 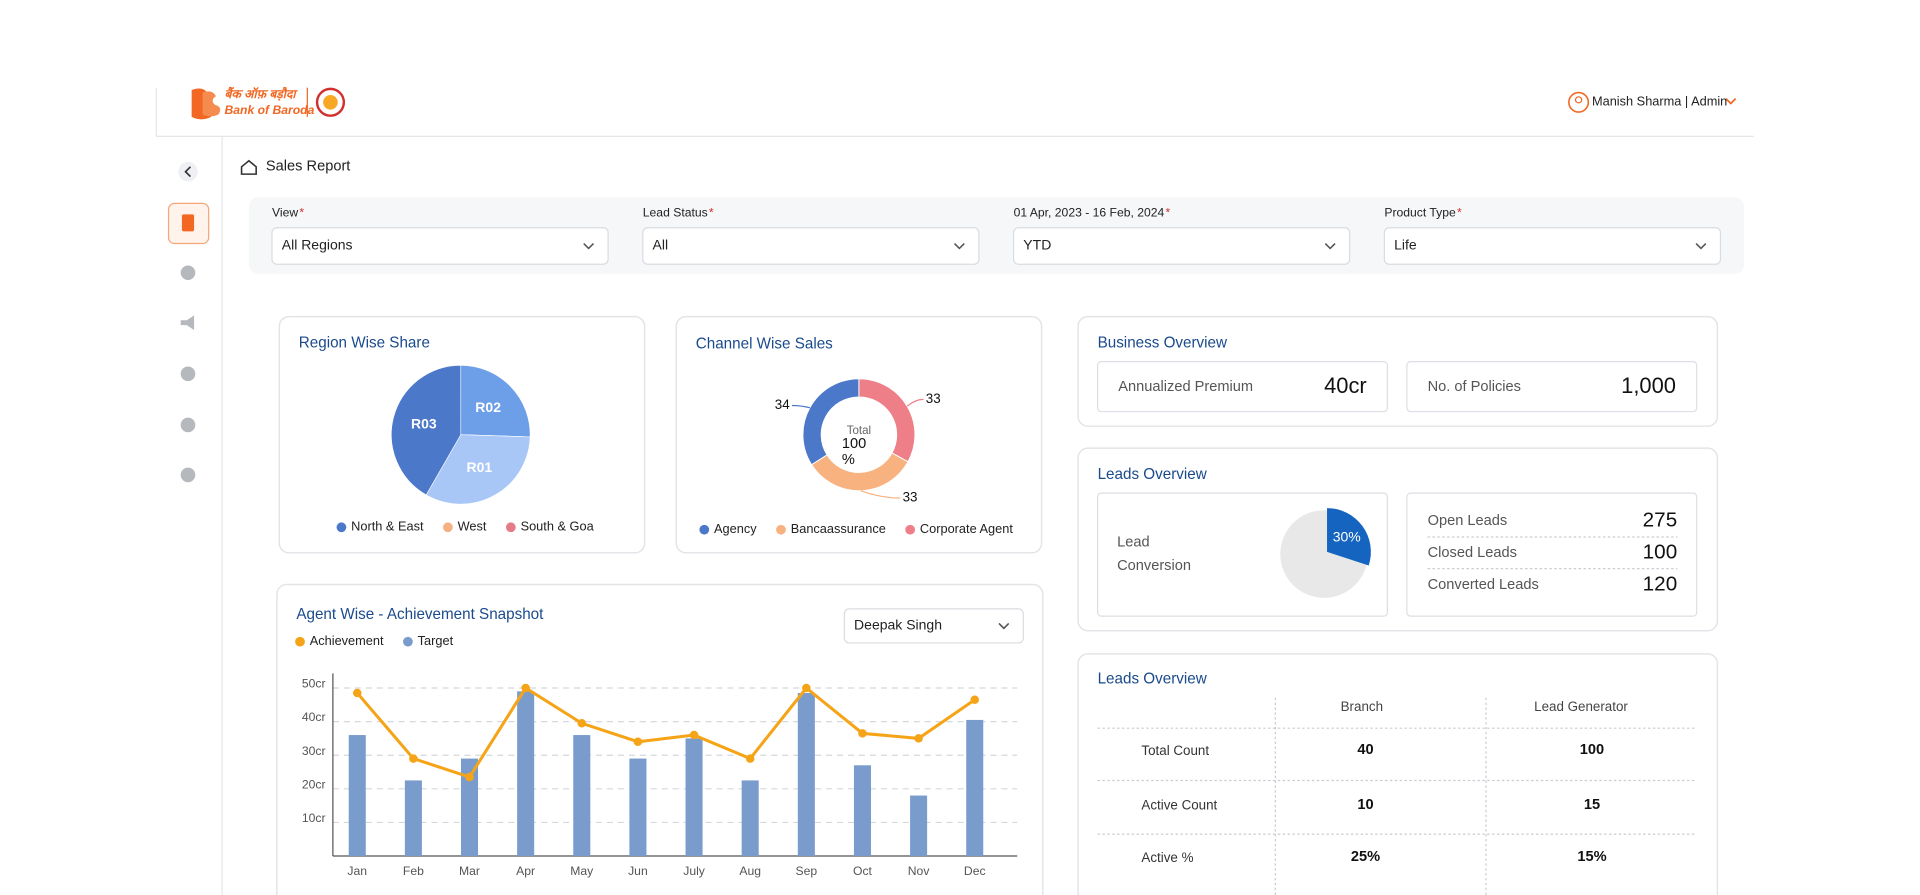 What do you see at coordinates (863, 871) in the screenshot?
I see `x-tick-label: Oct` at bounding box center [863, 871].